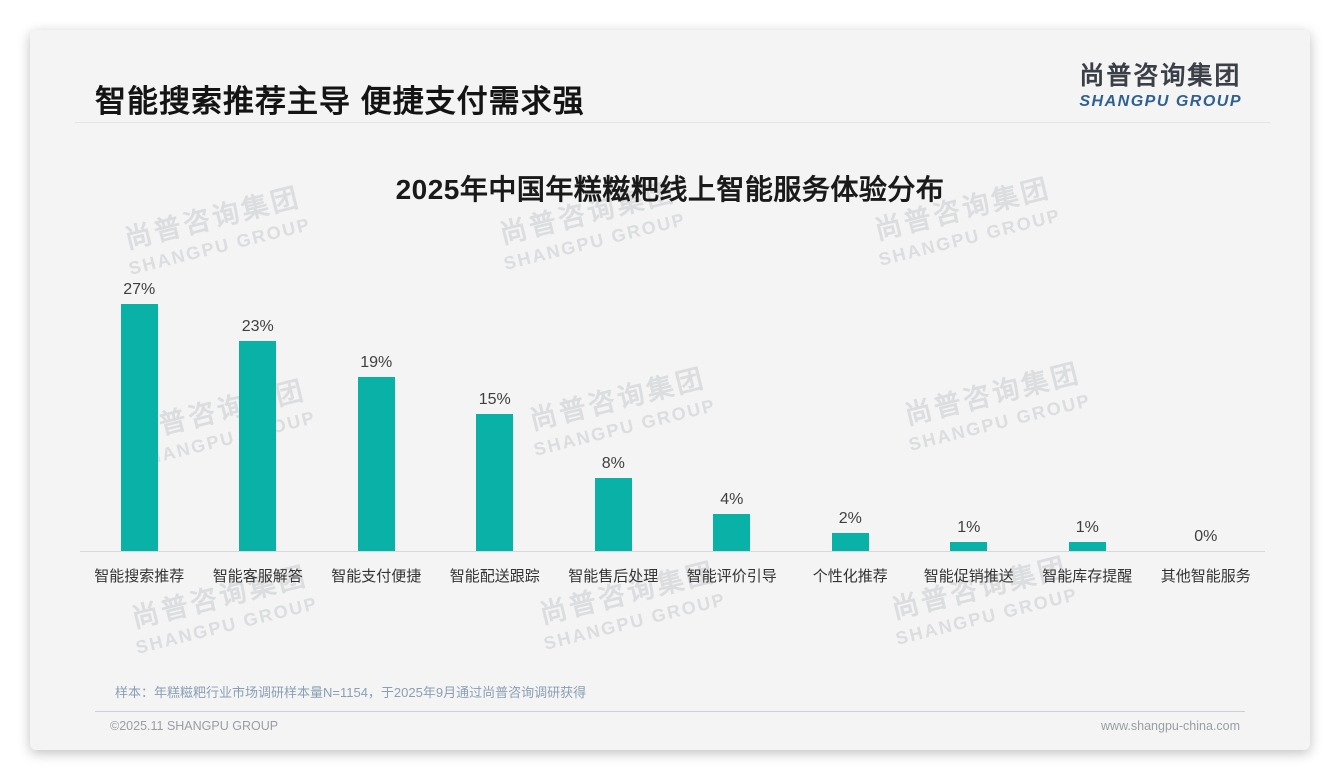  What do you see at coordinates (139, 289) in the screenshot?
I see `bar-value-label: 27%` at bounding box center [139, 289].